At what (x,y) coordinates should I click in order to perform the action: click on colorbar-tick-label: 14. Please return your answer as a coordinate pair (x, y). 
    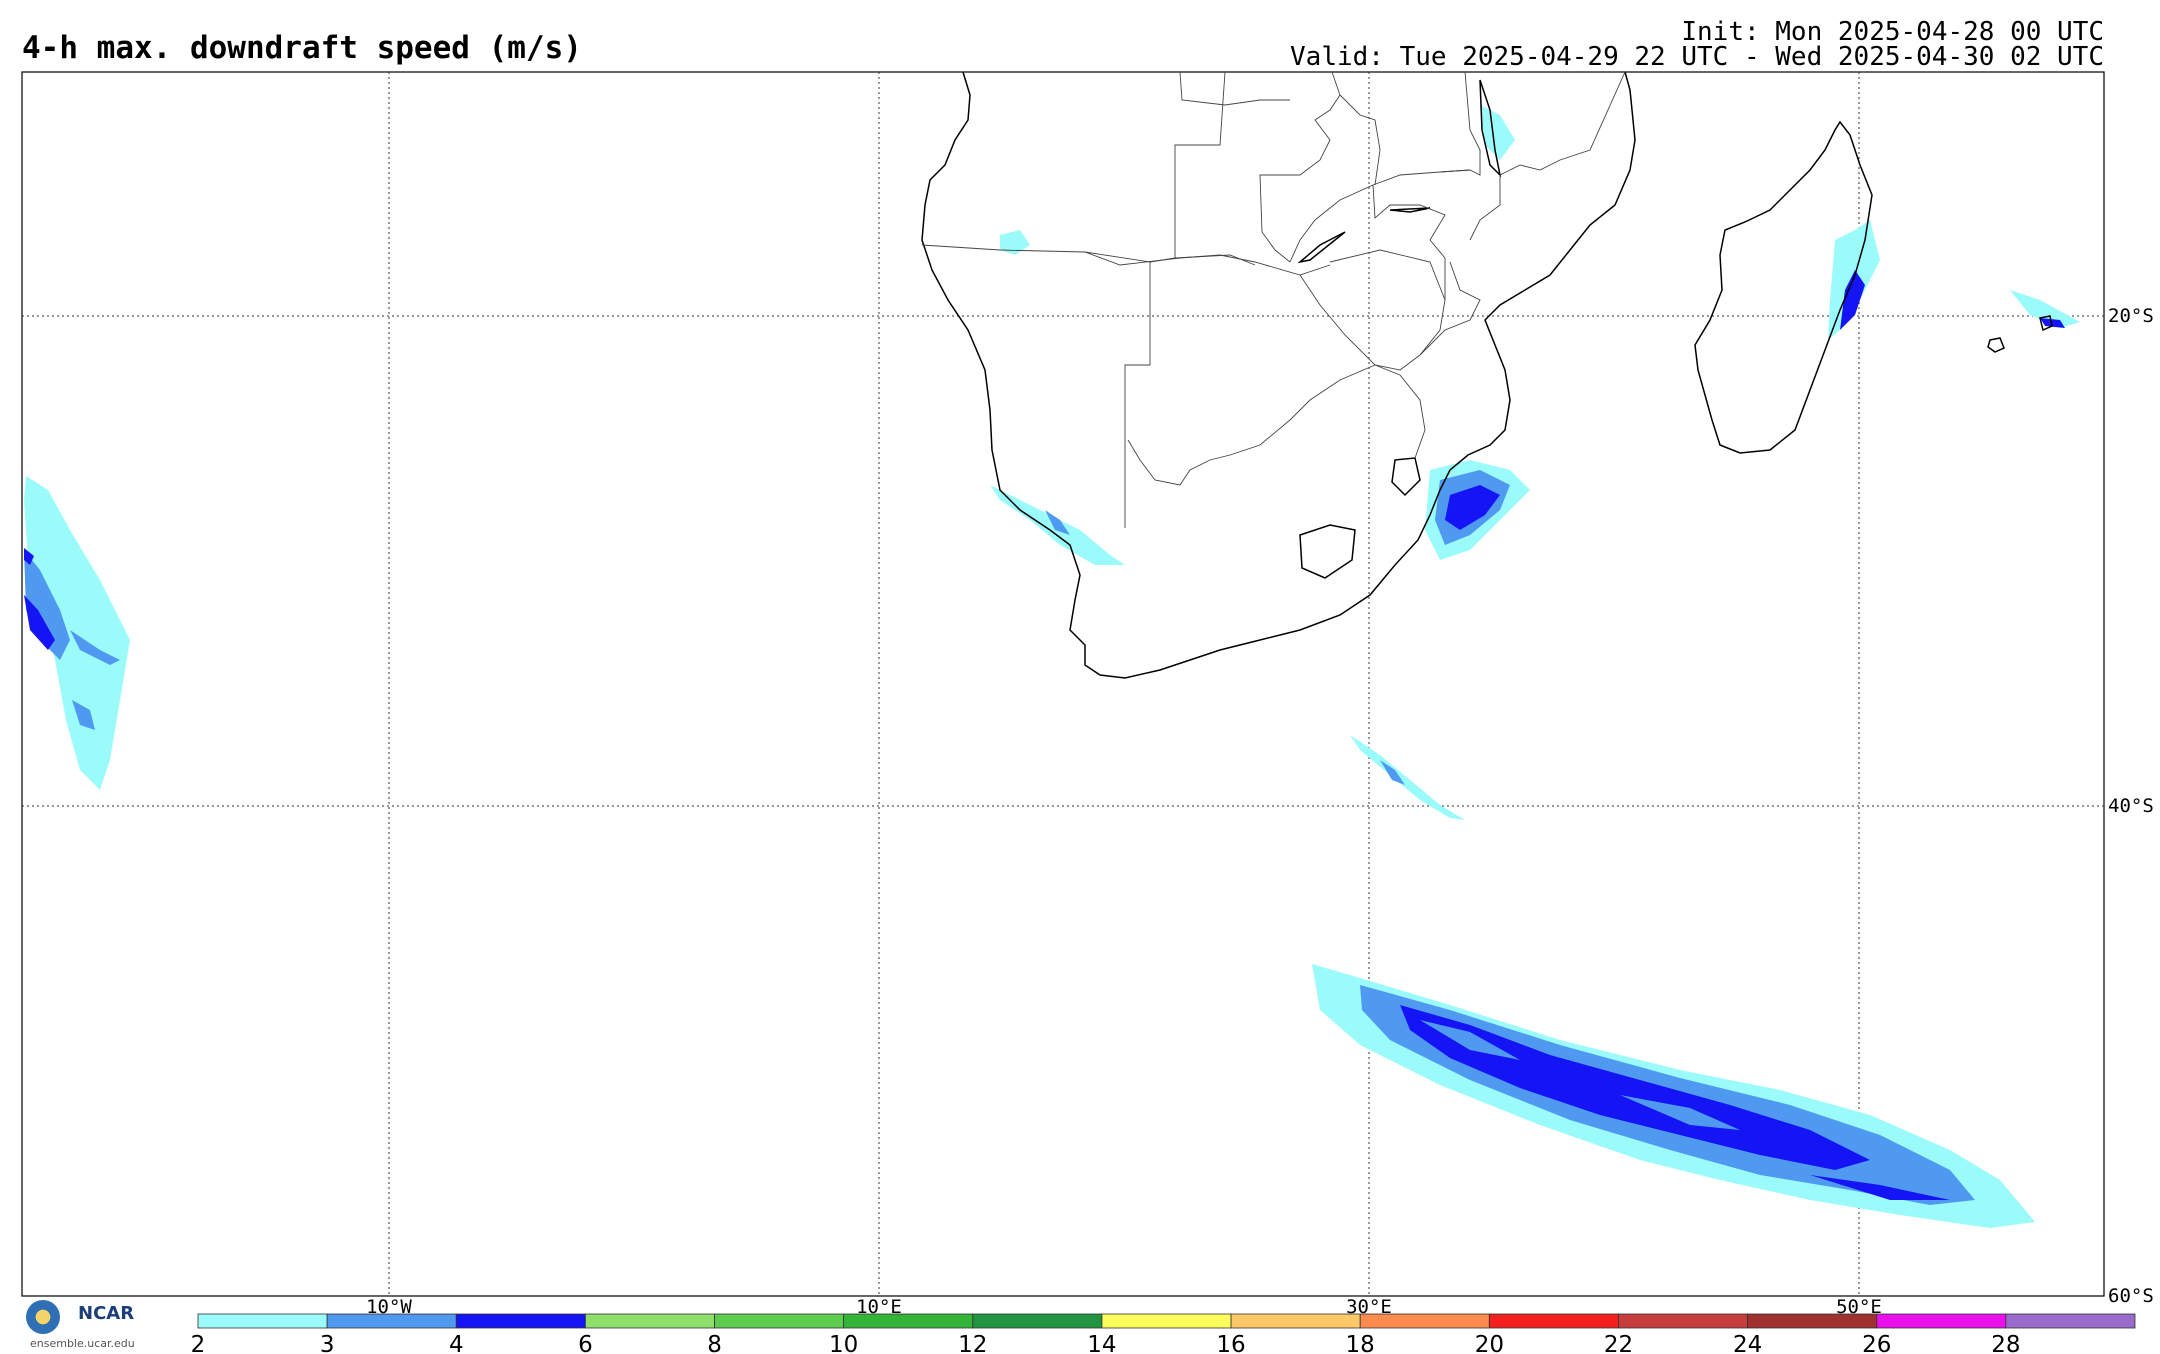
    Looking at the image, I should click on (1101, 1343).